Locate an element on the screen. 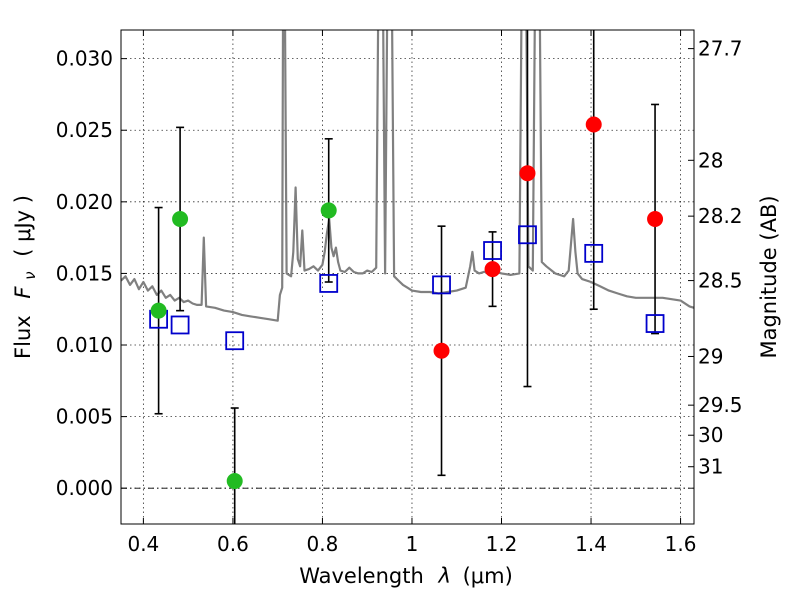 The image size is (800, 600). x-tick-label: 1.2 is located at coordinates (502, 544).